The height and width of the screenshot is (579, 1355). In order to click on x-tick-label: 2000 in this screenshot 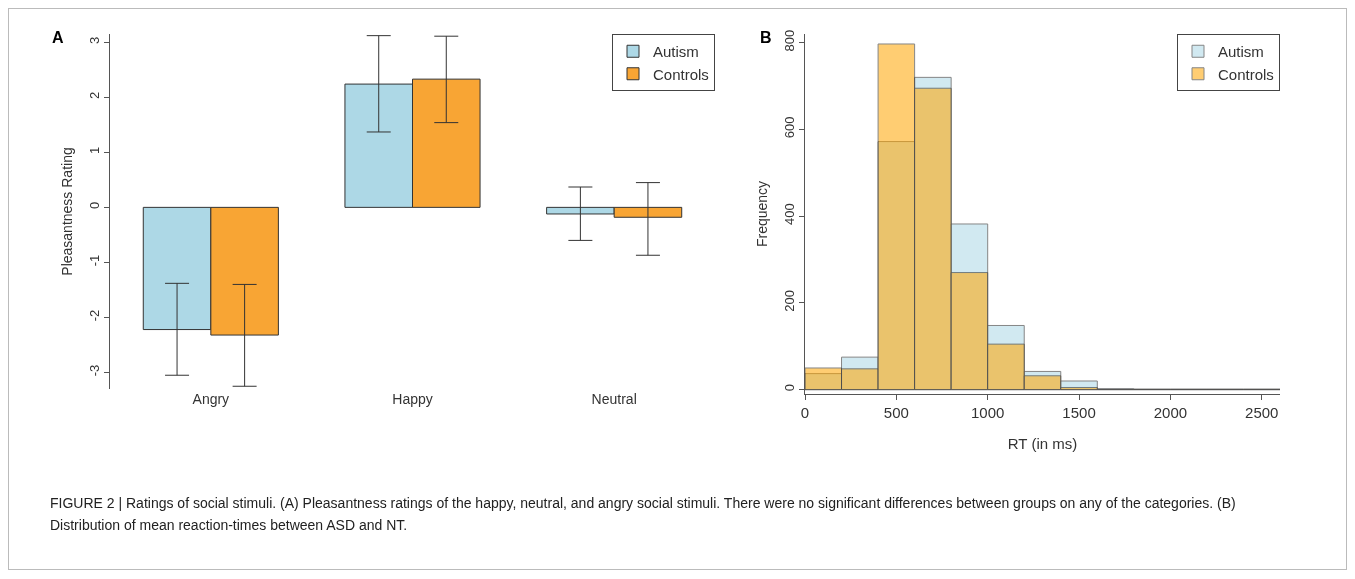, I will do `click(1170, 412)`.